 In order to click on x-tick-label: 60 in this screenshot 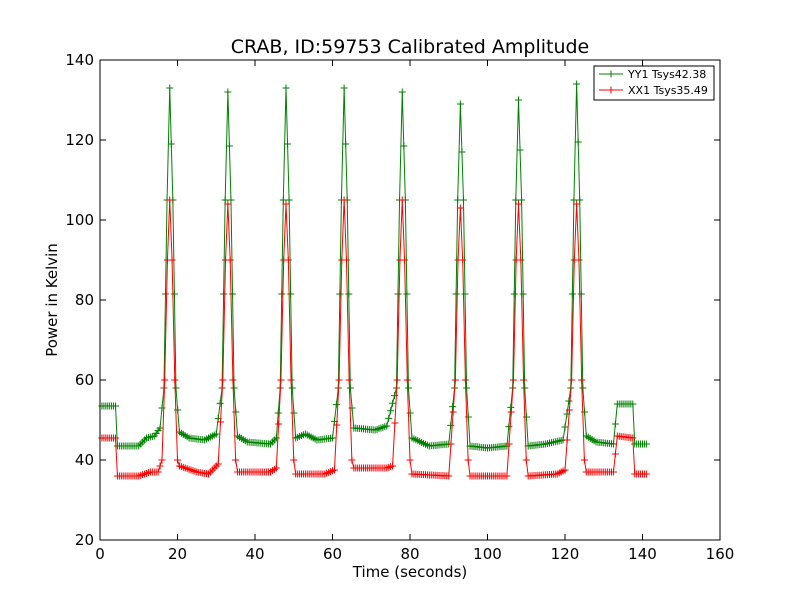, I will do `click(332, 554)`.